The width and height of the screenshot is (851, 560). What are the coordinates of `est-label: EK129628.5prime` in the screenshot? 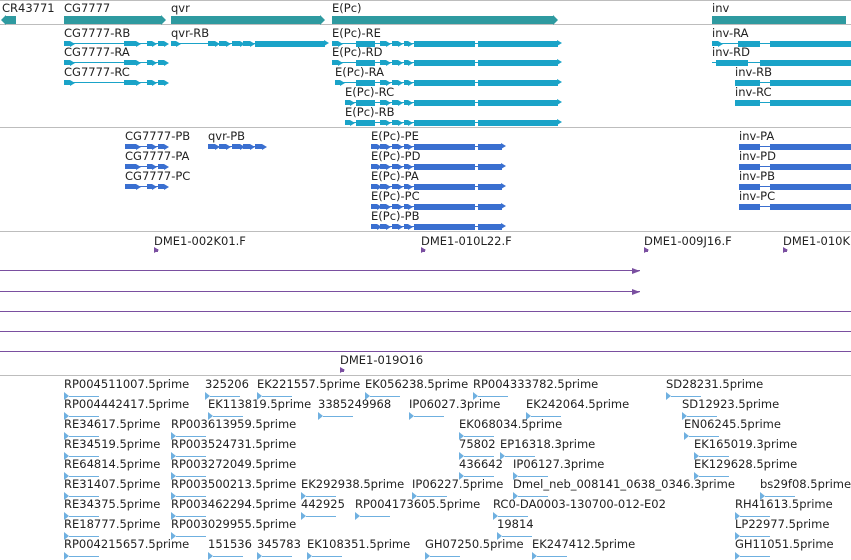 It's located at (746, 464).